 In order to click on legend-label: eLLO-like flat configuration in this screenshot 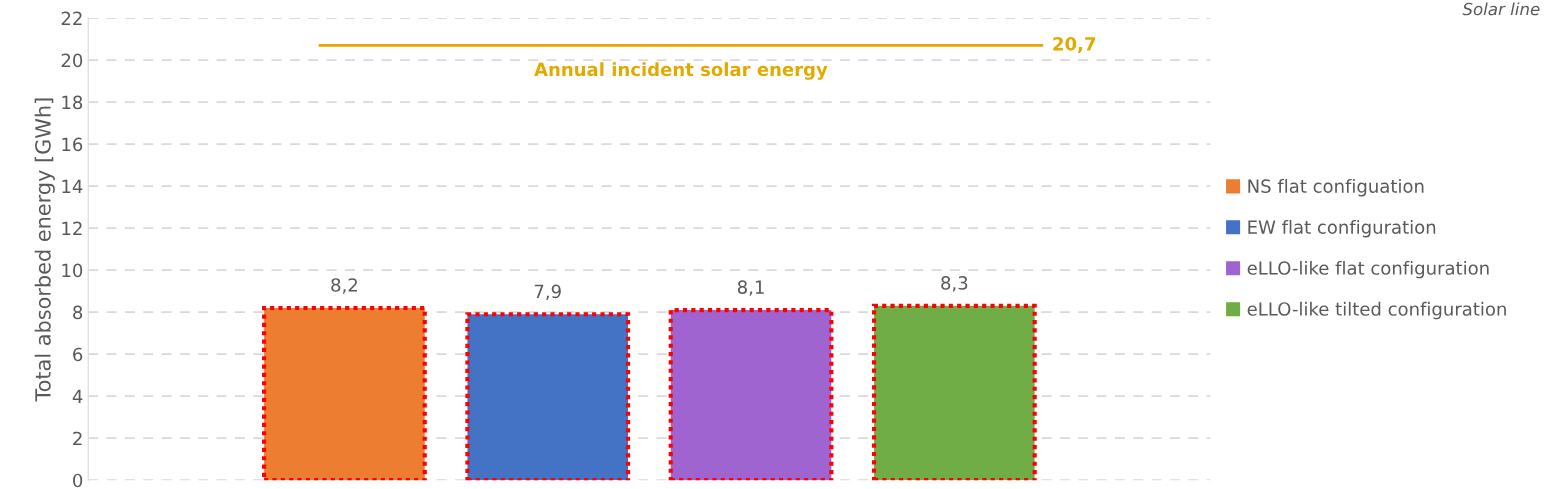, I will do `click(1368, 269)`.